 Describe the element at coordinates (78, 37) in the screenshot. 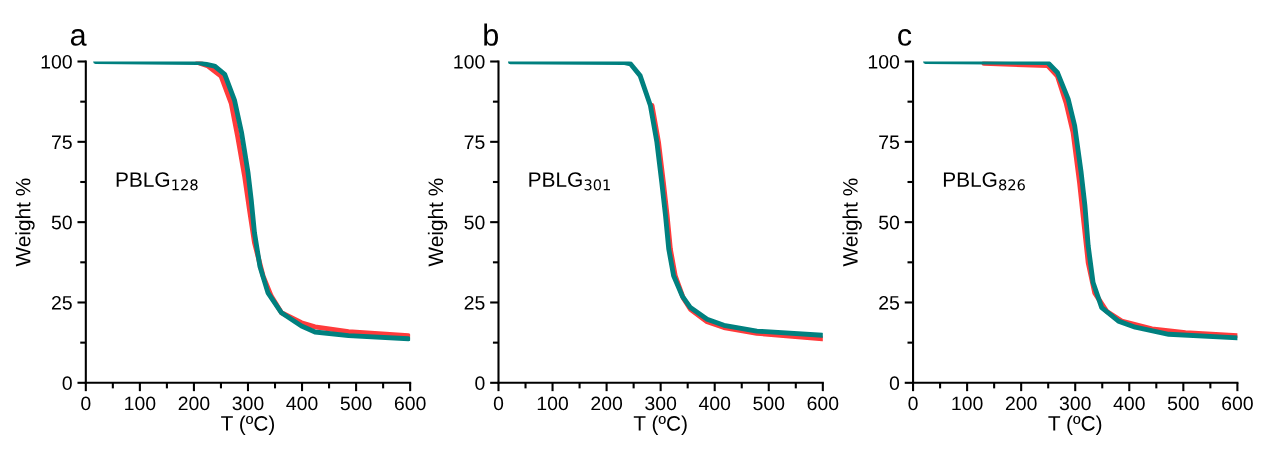

I see `chart-title: a` at that location.